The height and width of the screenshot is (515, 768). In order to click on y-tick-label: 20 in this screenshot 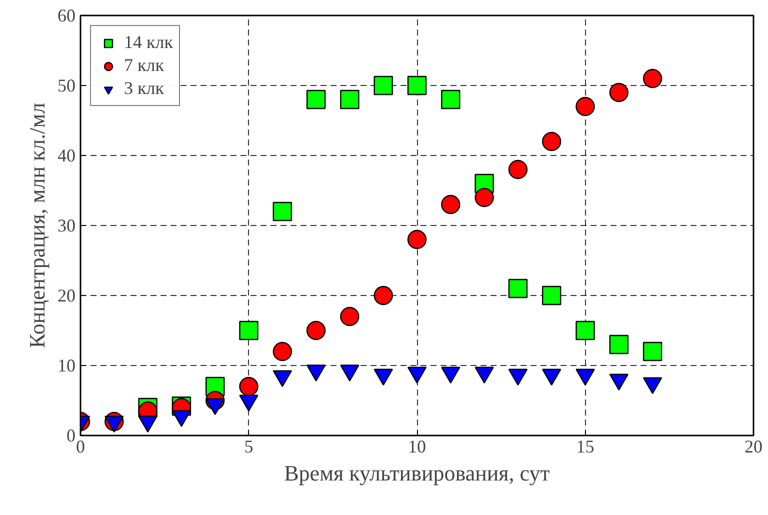, I will do `click(67, 296)`.